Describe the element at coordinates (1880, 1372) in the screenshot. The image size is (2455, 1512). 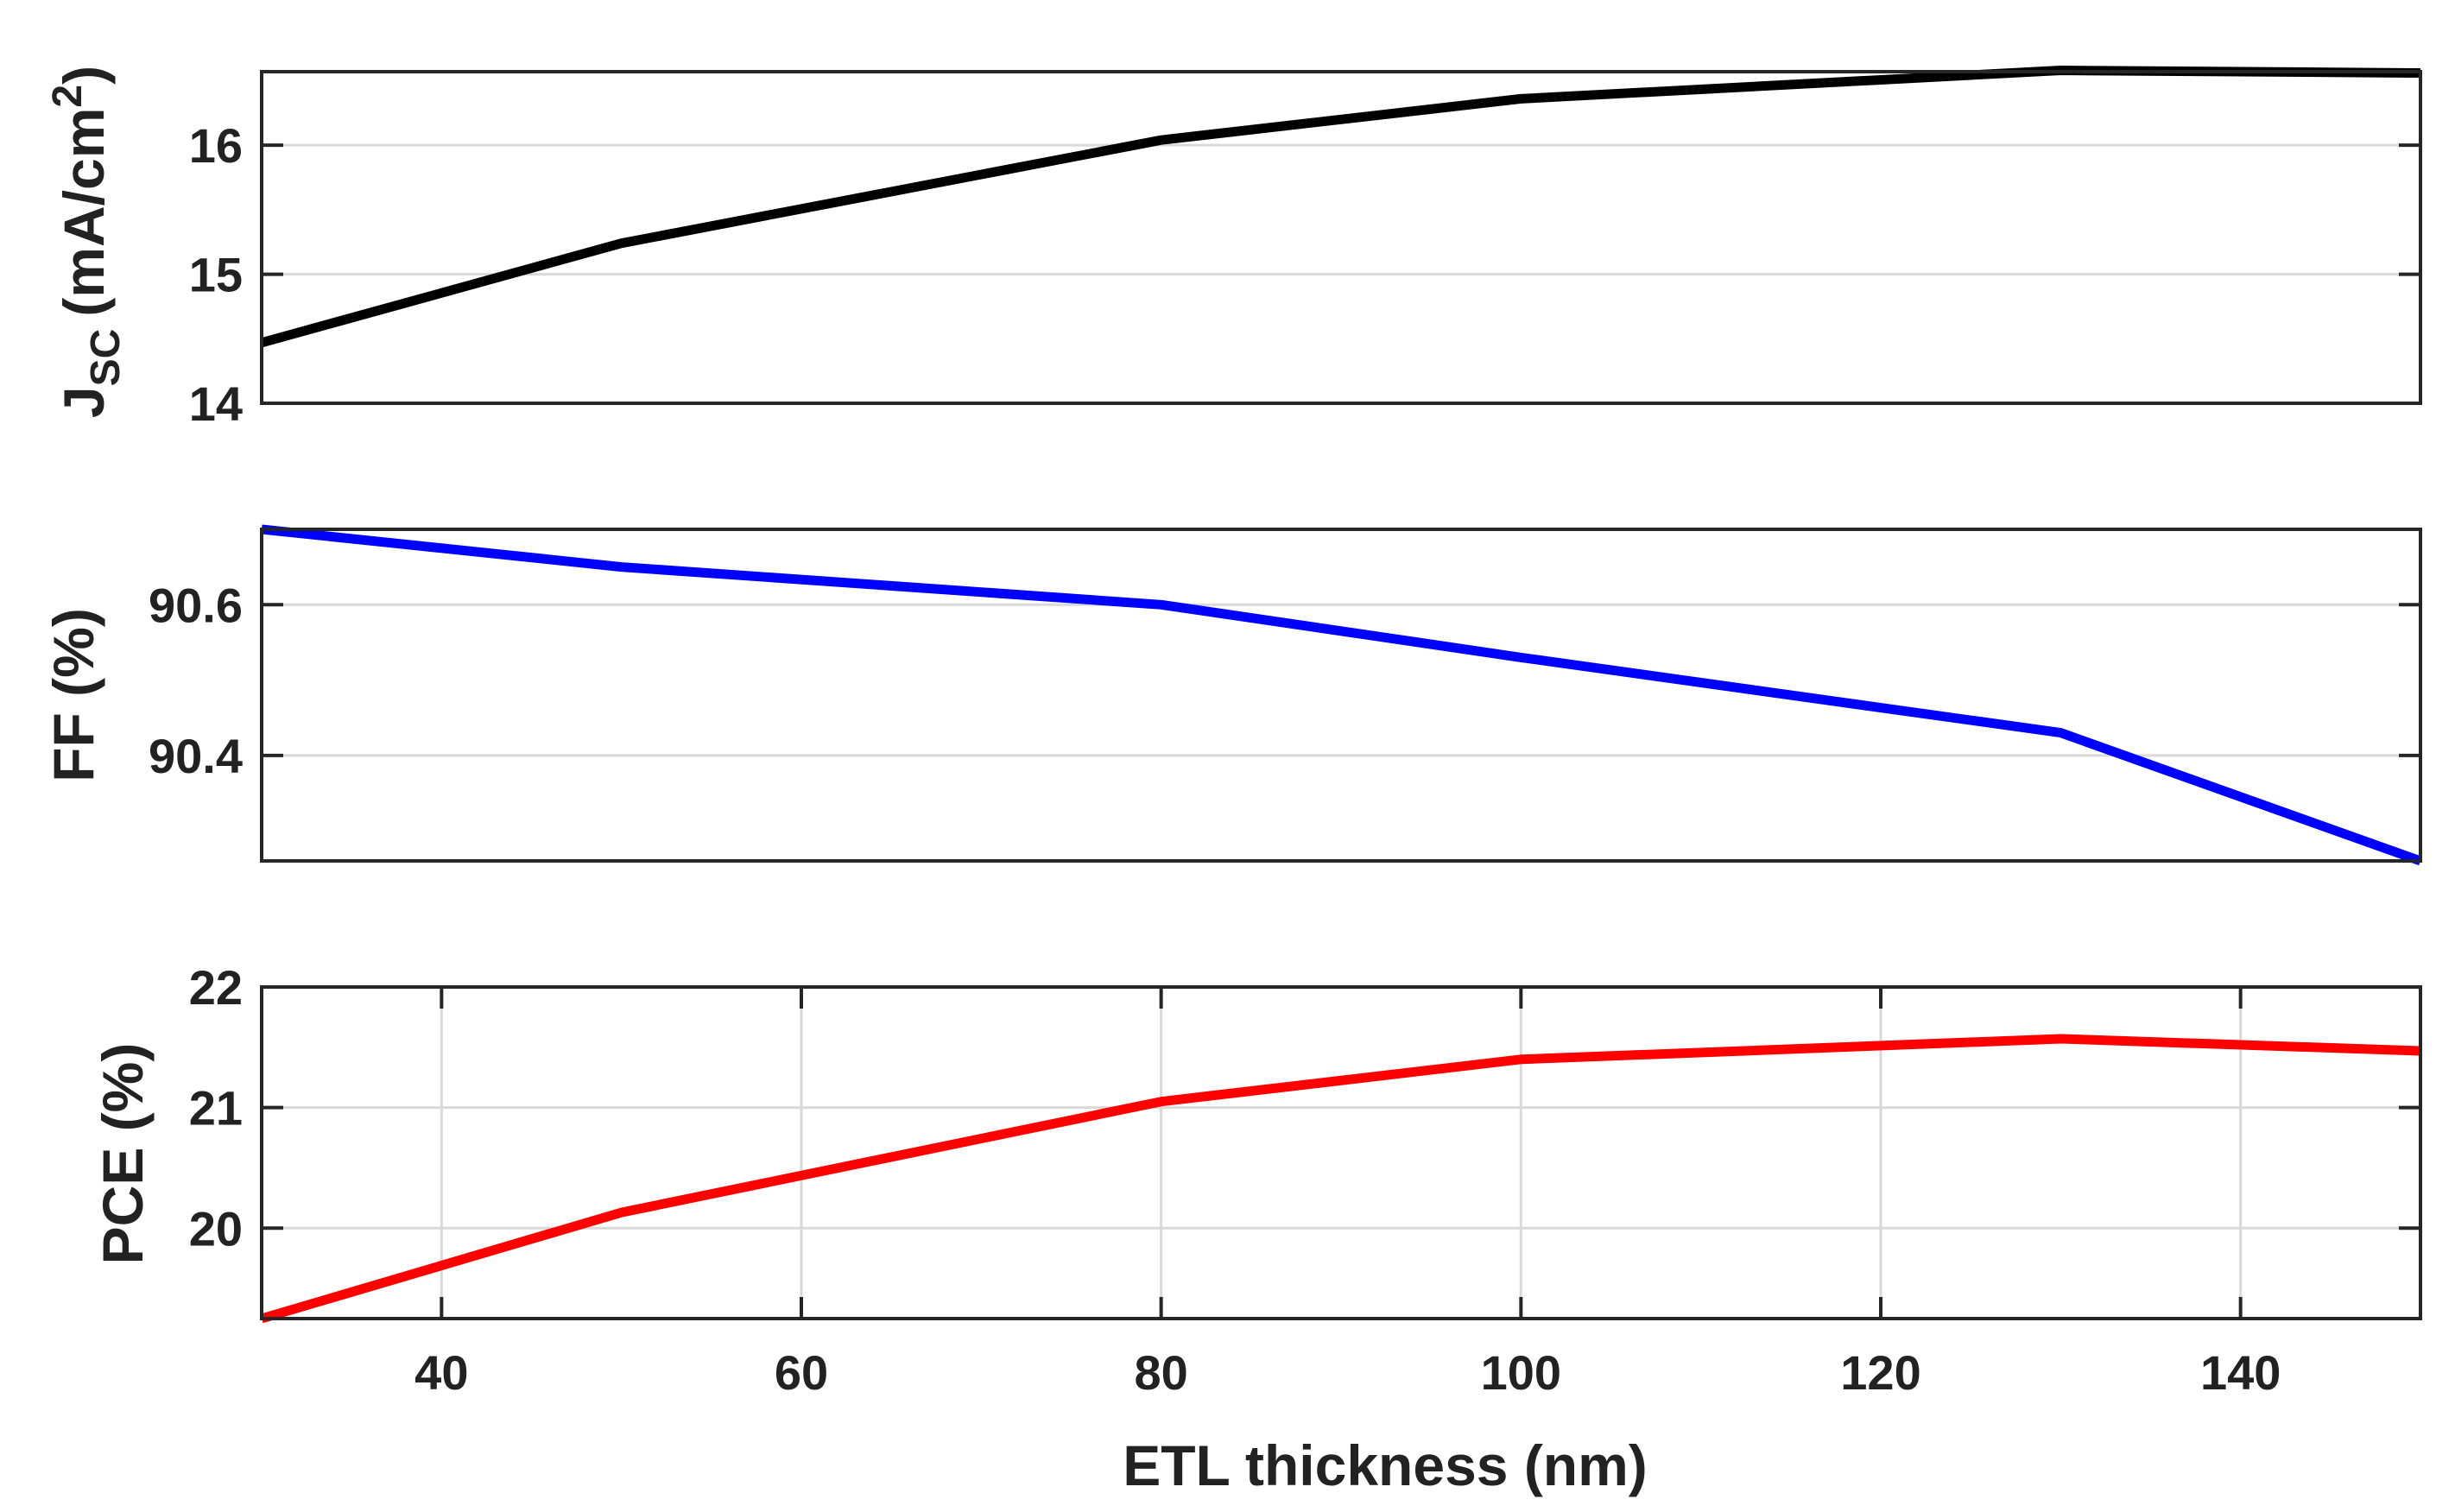
I see `pce-x-tick-label: 120` at that location.